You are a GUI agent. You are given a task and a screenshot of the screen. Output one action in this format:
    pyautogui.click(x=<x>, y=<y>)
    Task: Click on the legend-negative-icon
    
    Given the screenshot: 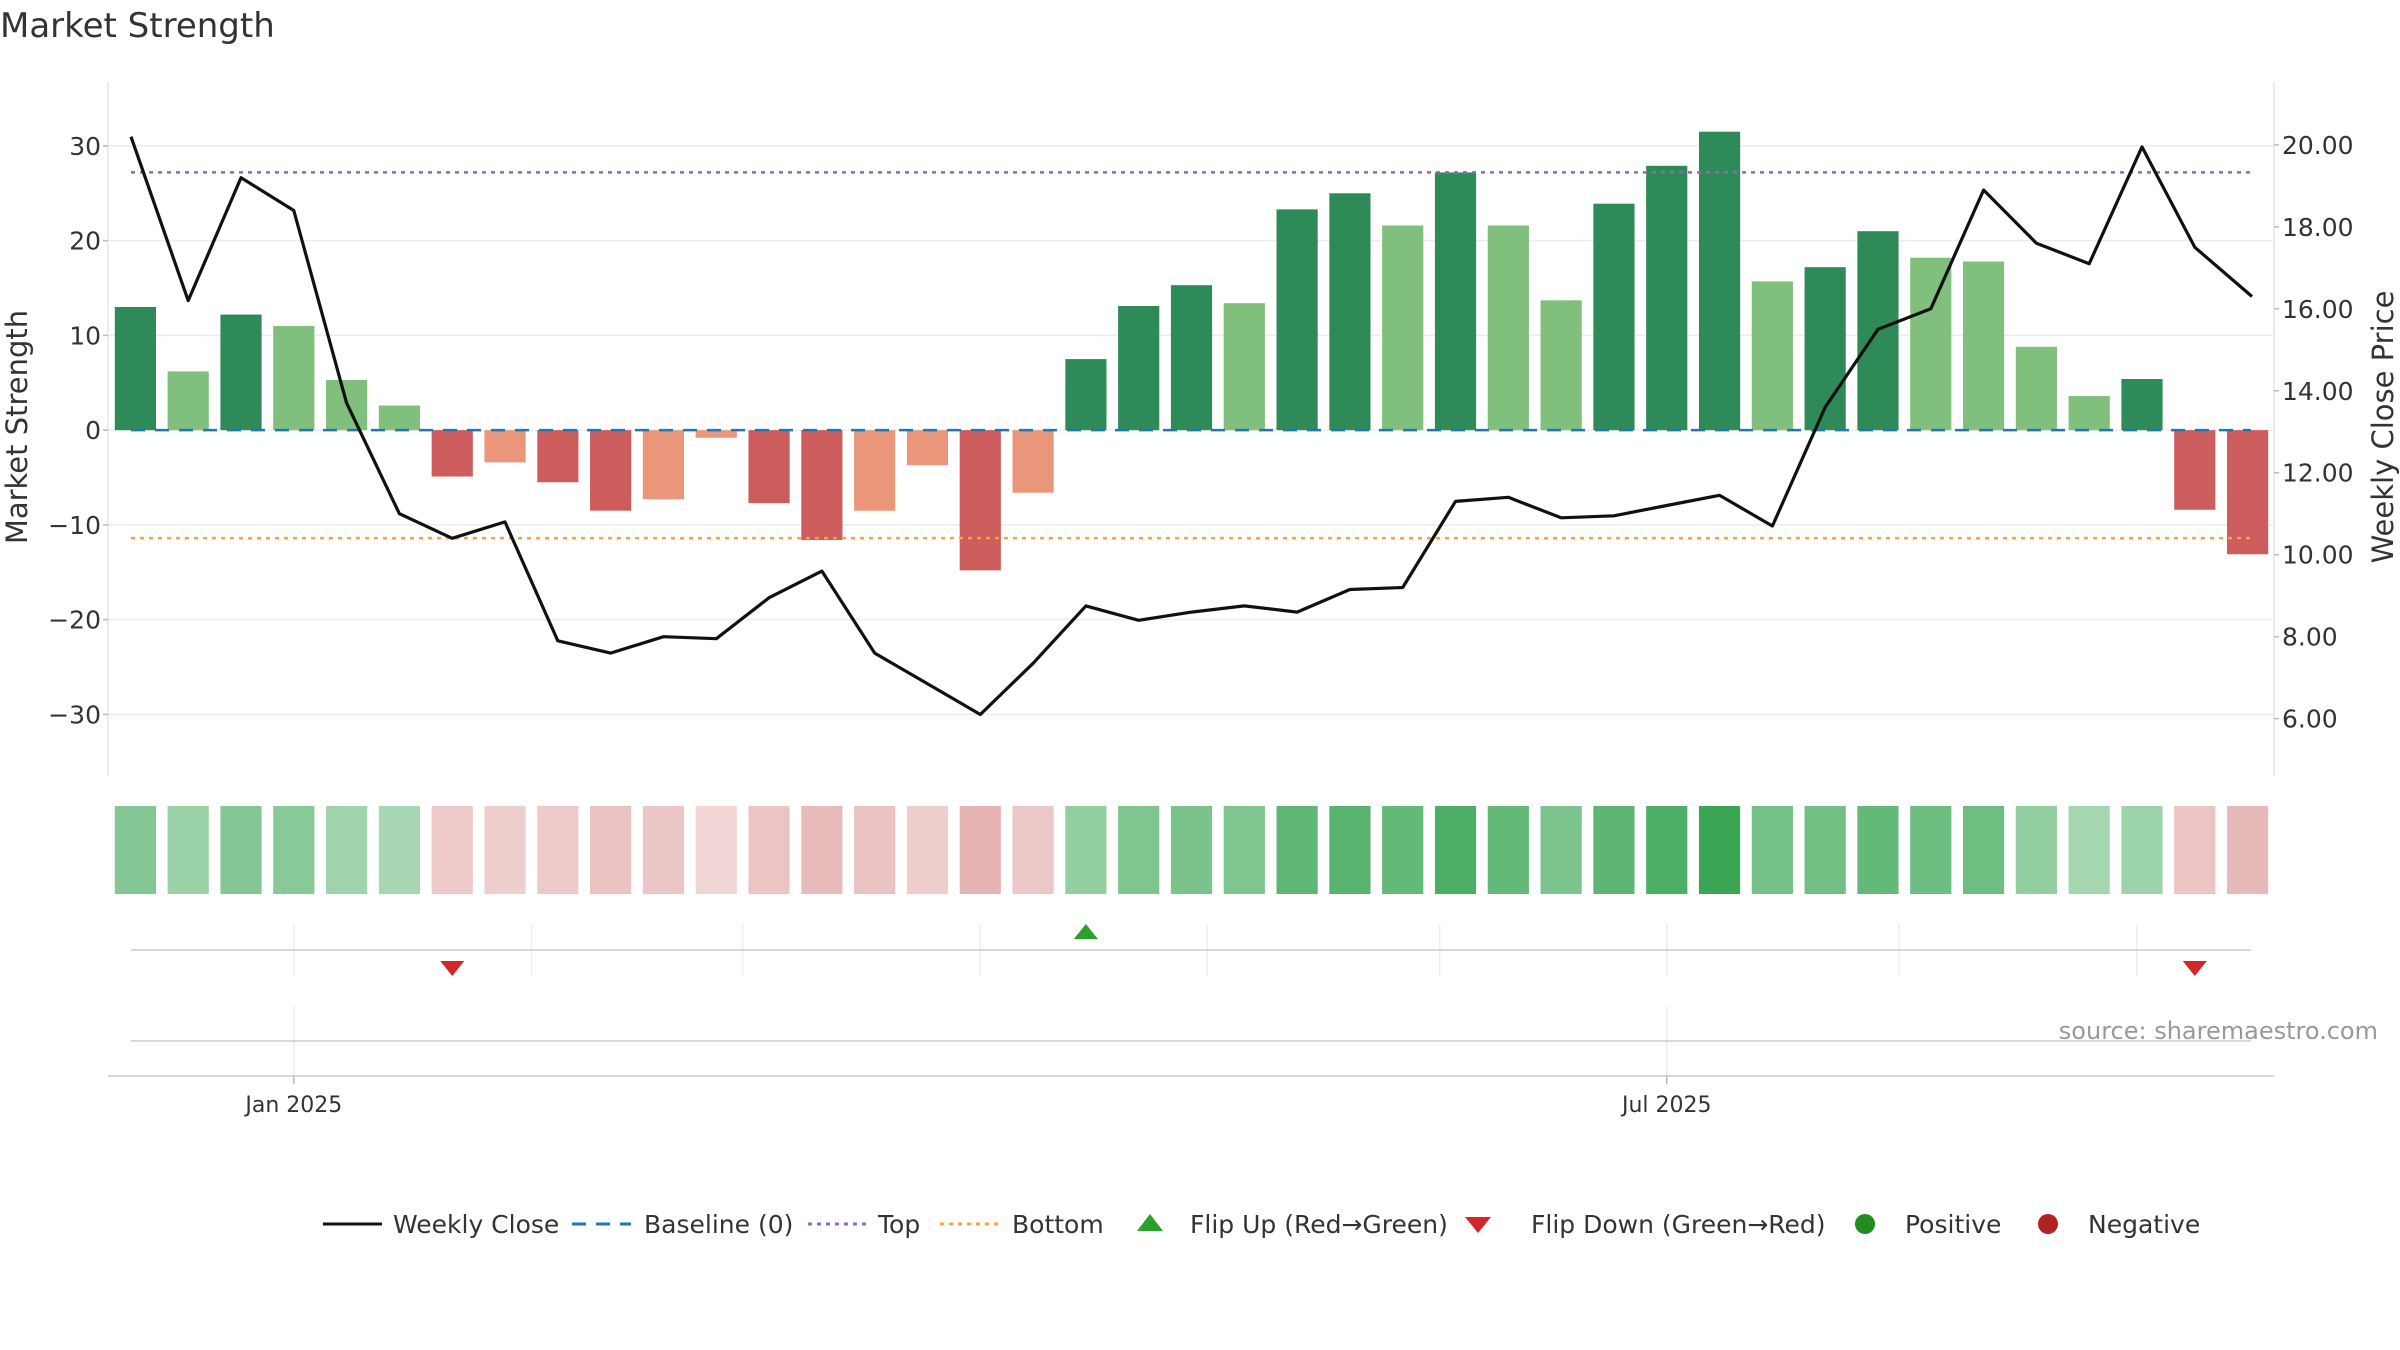 What is the action you would take?
    pyautogui.click(x=2048, y=1224)
    